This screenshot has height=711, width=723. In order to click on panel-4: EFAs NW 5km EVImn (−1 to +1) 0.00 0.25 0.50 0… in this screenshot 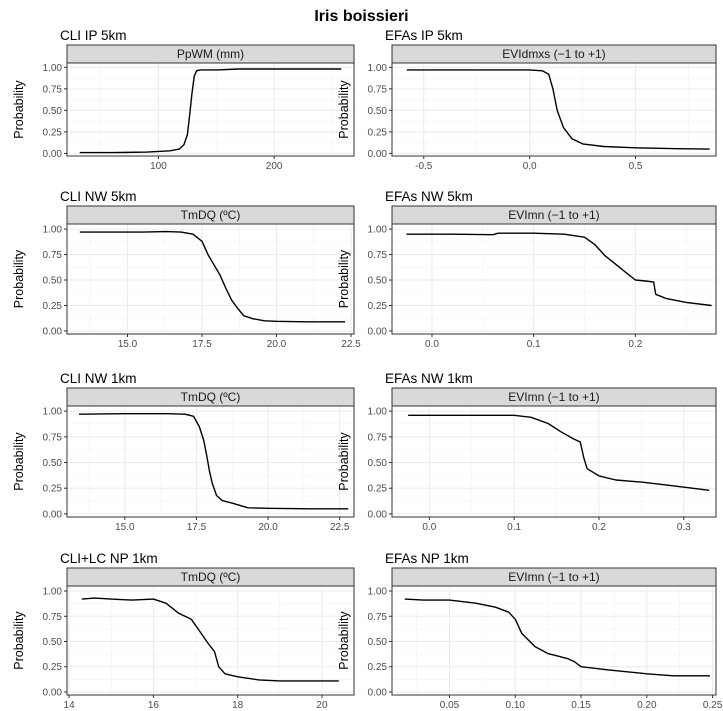, I will do `click(527, 269)`.